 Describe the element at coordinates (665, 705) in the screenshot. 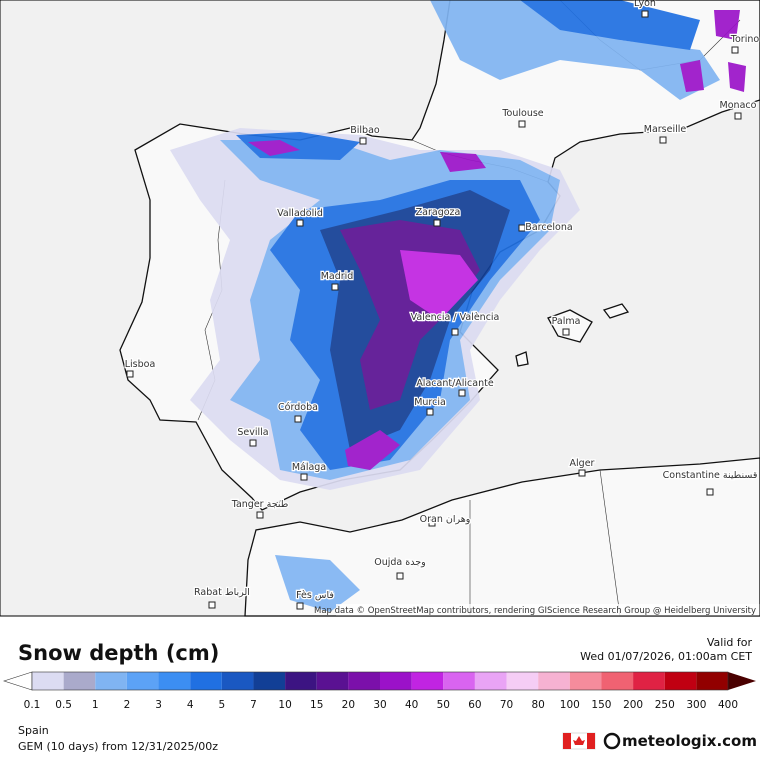

I see `legend-tick-label: 250` at that location.